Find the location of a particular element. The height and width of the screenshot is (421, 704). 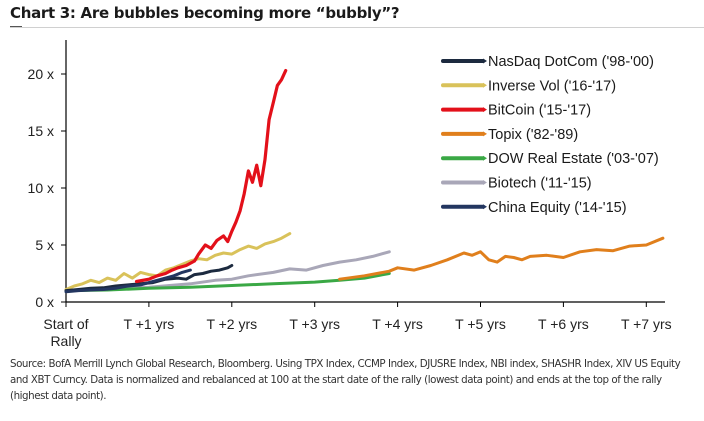

legend-label: Biotech ('11-'15) is located at coordinates (540, 184).